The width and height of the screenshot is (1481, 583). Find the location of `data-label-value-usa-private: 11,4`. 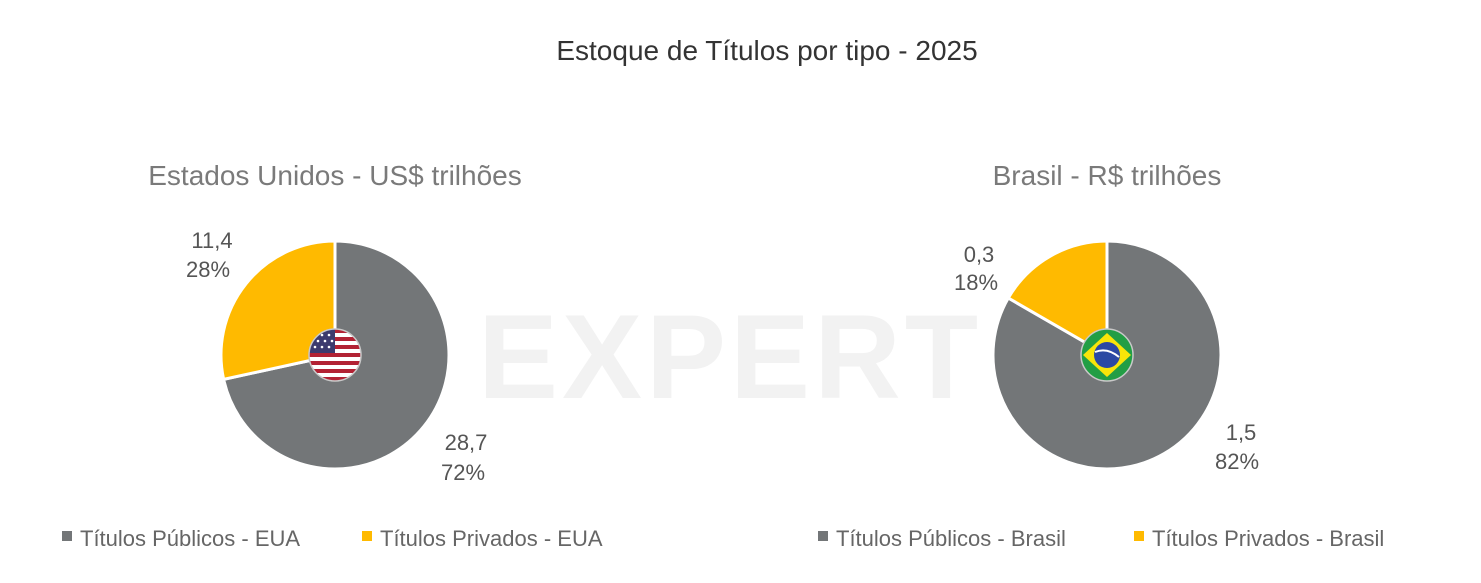

data-label-value-usa-private: 11,4 is located at coordinates (211, 240).